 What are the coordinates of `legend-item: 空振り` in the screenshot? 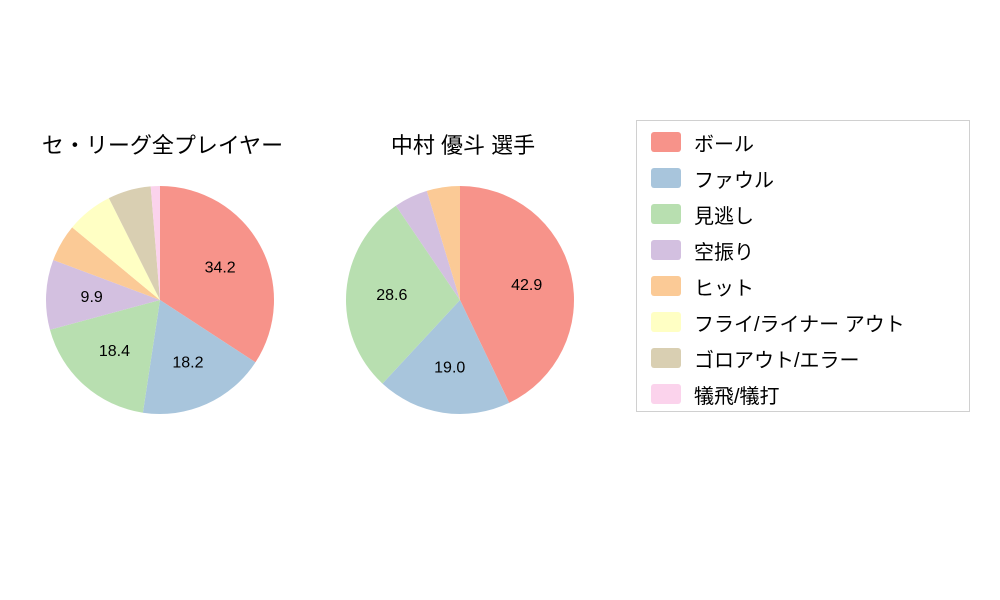 It's located at (803, 250).